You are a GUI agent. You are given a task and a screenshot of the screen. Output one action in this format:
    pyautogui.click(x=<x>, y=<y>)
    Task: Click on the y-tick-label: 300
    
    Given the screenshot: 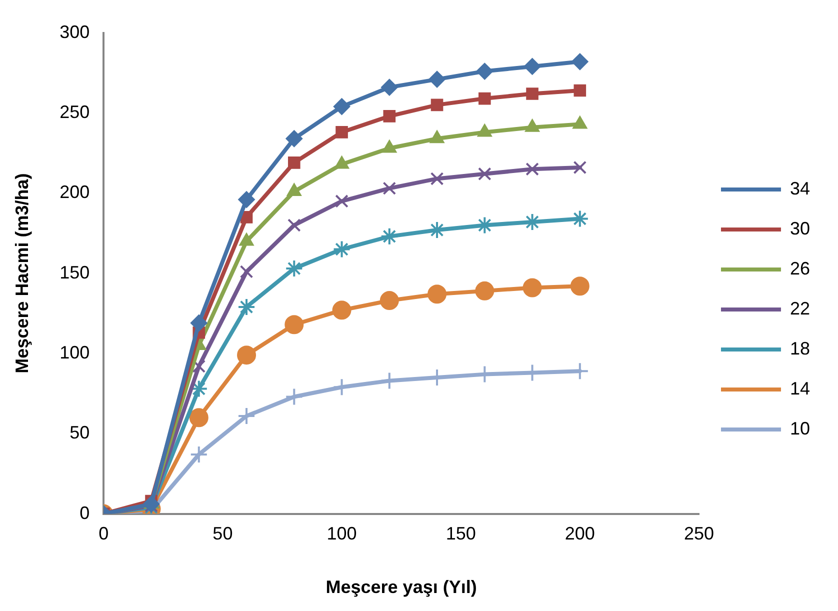 What is the action you would take?
    pyautogui.click(x=75, y=32)
    